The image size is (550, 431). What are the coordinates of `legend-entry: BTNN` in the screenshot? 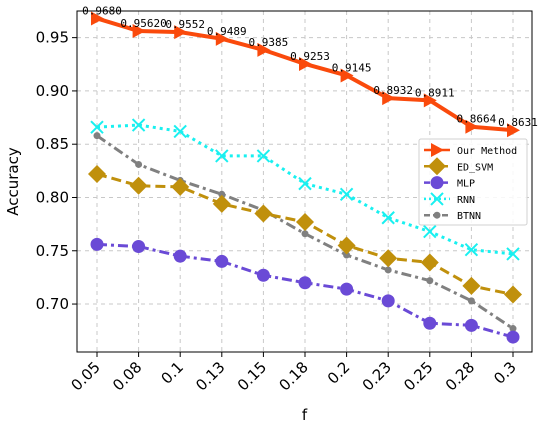 It's located at (469, 216).